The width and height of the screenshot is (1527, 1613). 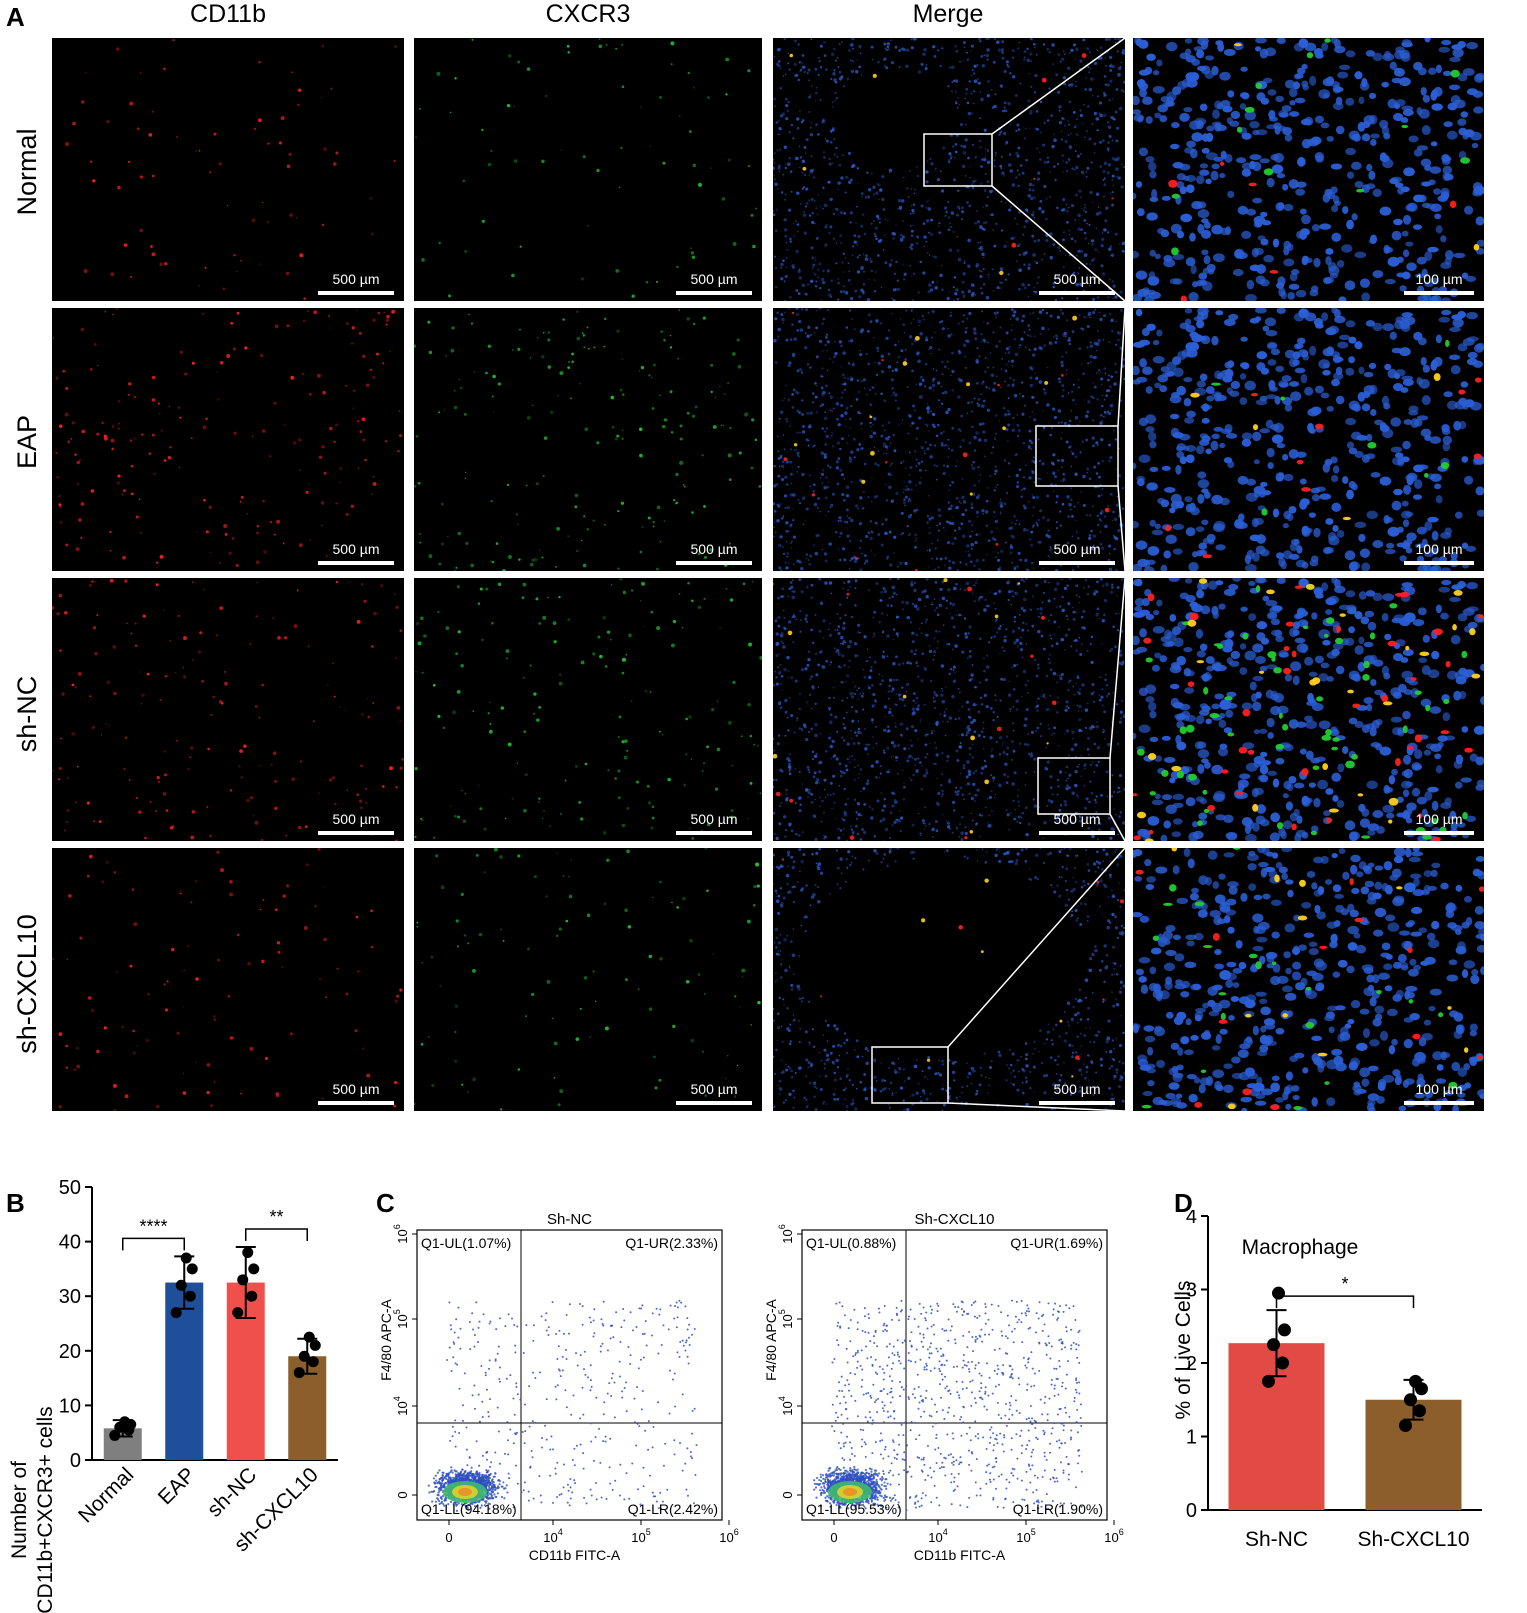 I want to click on panel-d-category-label-0: Sh-NC, so click(x=1276, y=1539).